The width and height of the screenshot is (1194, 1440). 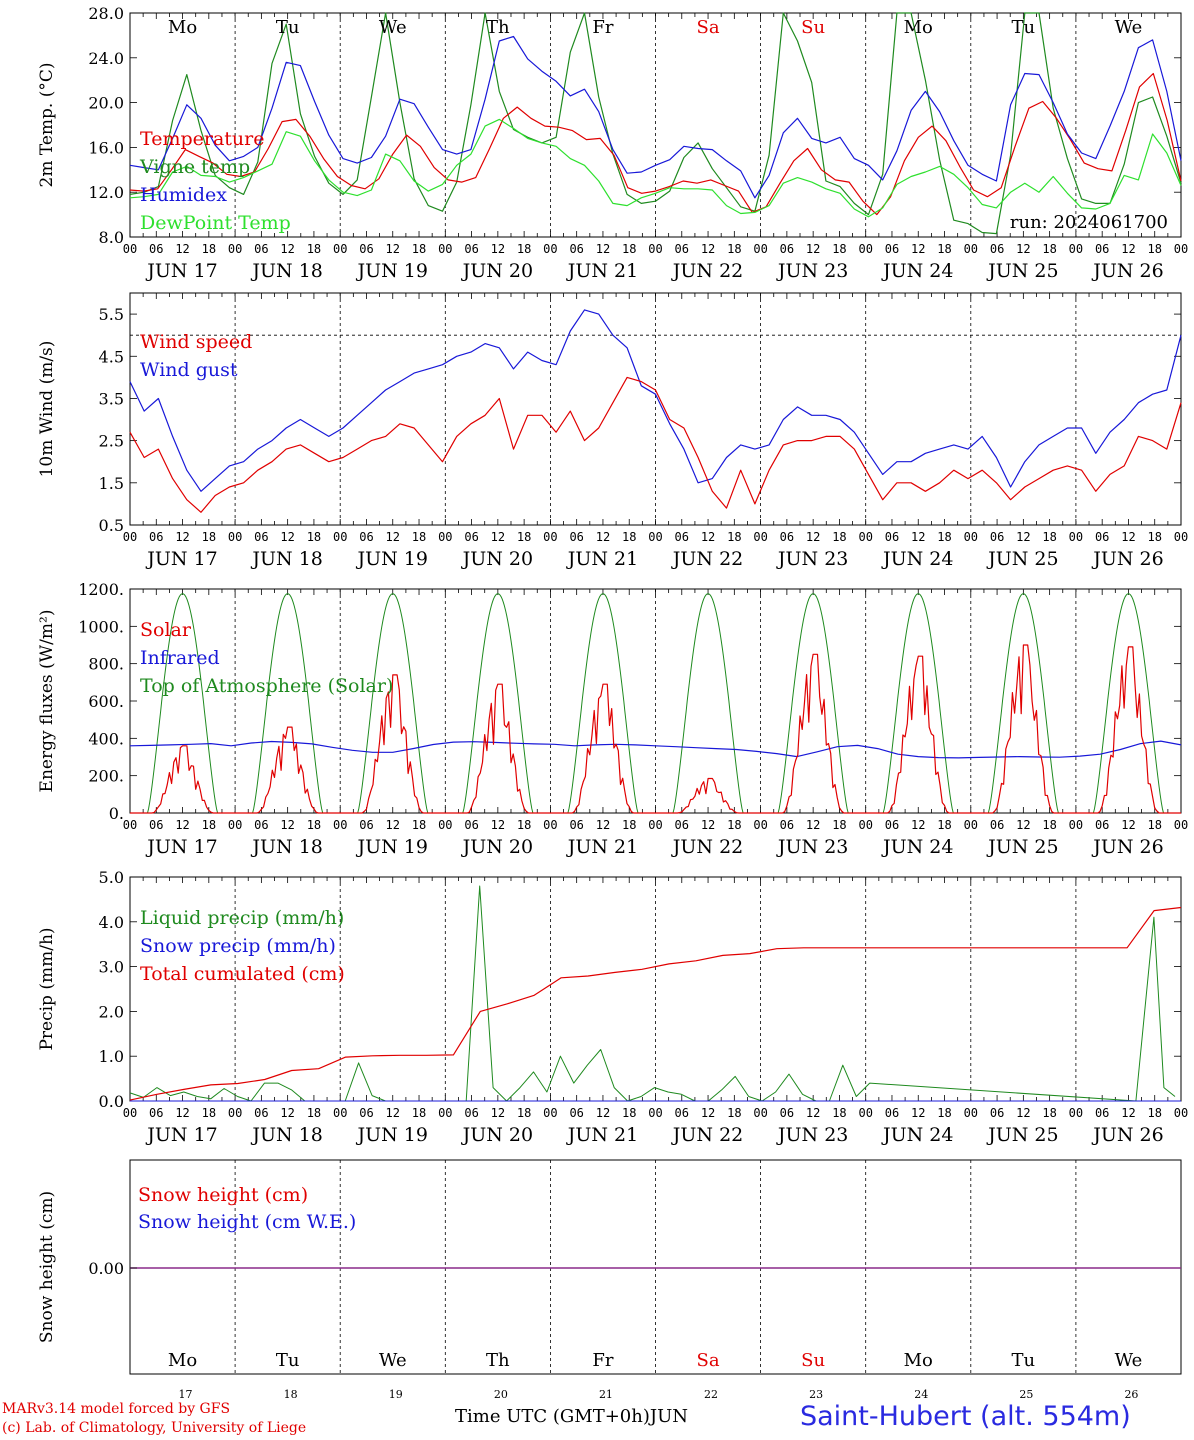 What do you see at coordinates (1026, 1394) in the screenshot?
I see `day-number-label: 25` at bounding box center [1026, 1394].